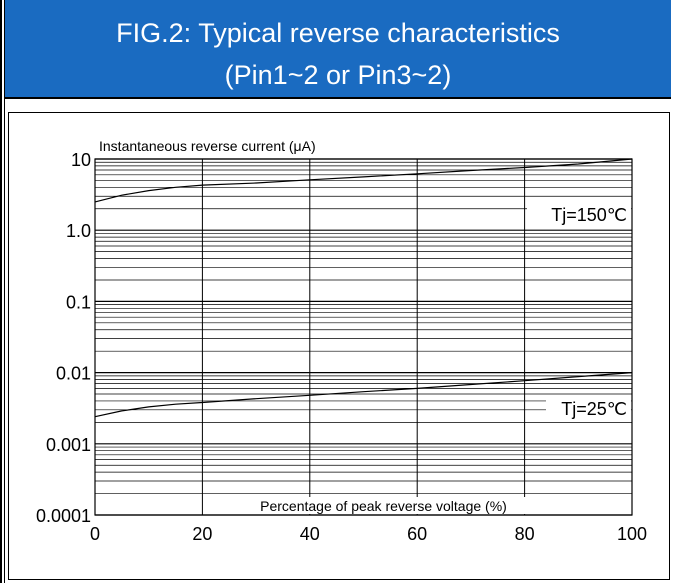 The height and width of the screenshot is (583, 677). What do you see at coordinates (417, 534) in the screenshot?
I see `x-tick-label: 60` at bounding box center [417, 534].